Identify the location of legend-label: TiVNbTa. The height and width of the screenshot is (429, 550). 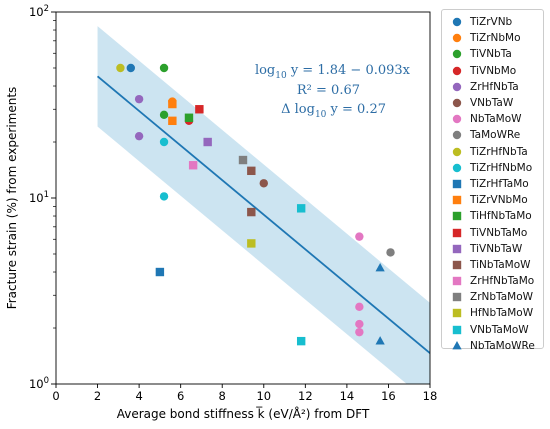
(491, 54).